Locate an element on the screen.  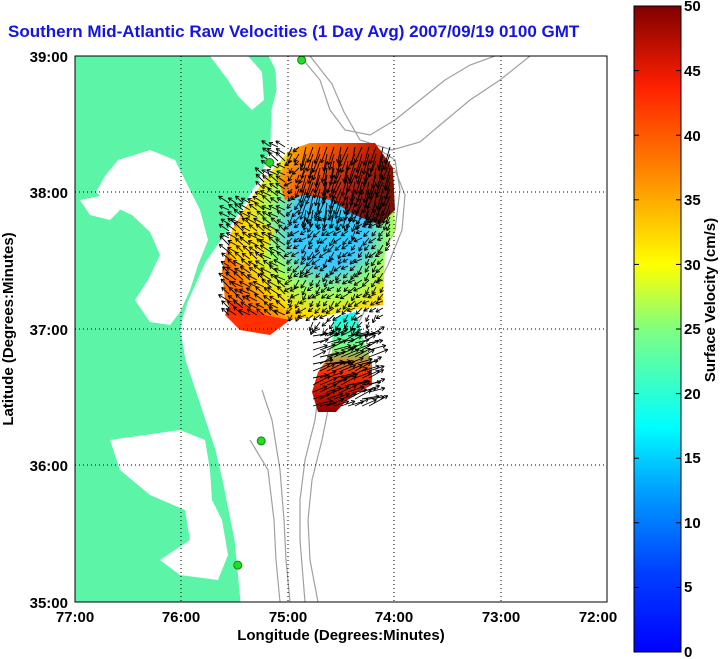
lat-tick-35: 35:00 is located at coordinates (49, 603).